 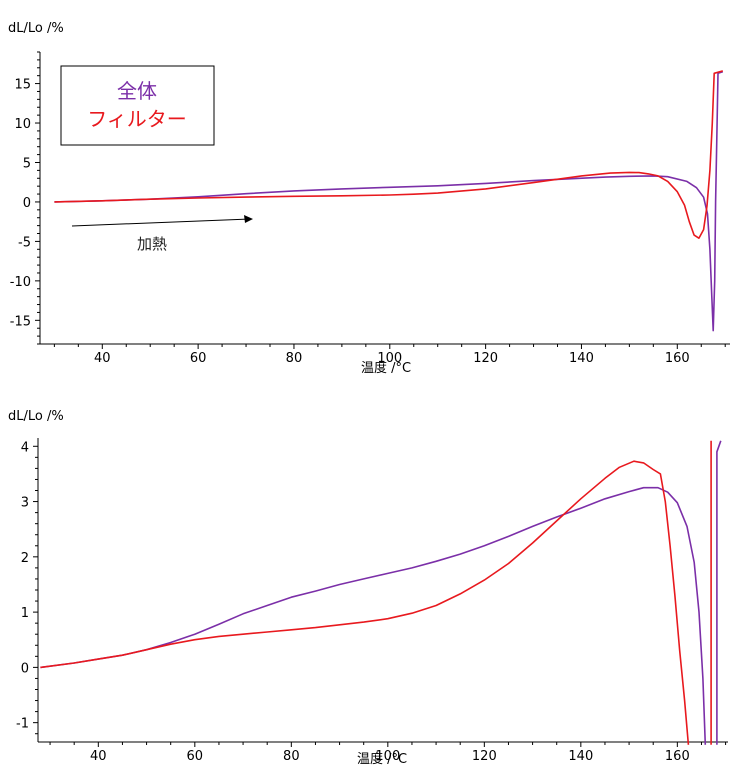 I want to click on heating-label: 加熱, so click(x=152, y=244).